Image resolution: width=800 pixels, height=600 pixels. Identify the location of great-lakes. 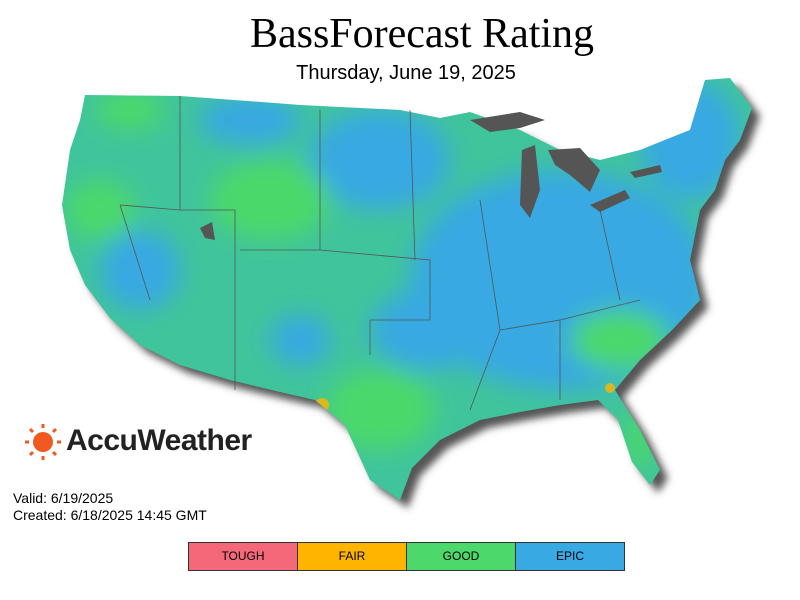
(431, 176).